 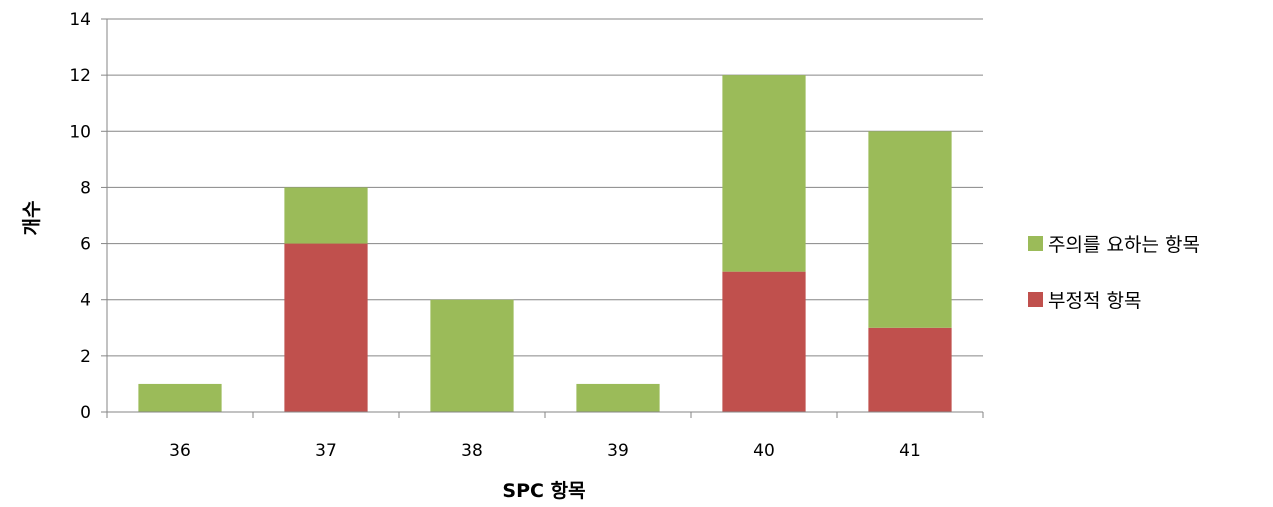 I want to click on x-tick-label: 37, so click(x=326, y=451).